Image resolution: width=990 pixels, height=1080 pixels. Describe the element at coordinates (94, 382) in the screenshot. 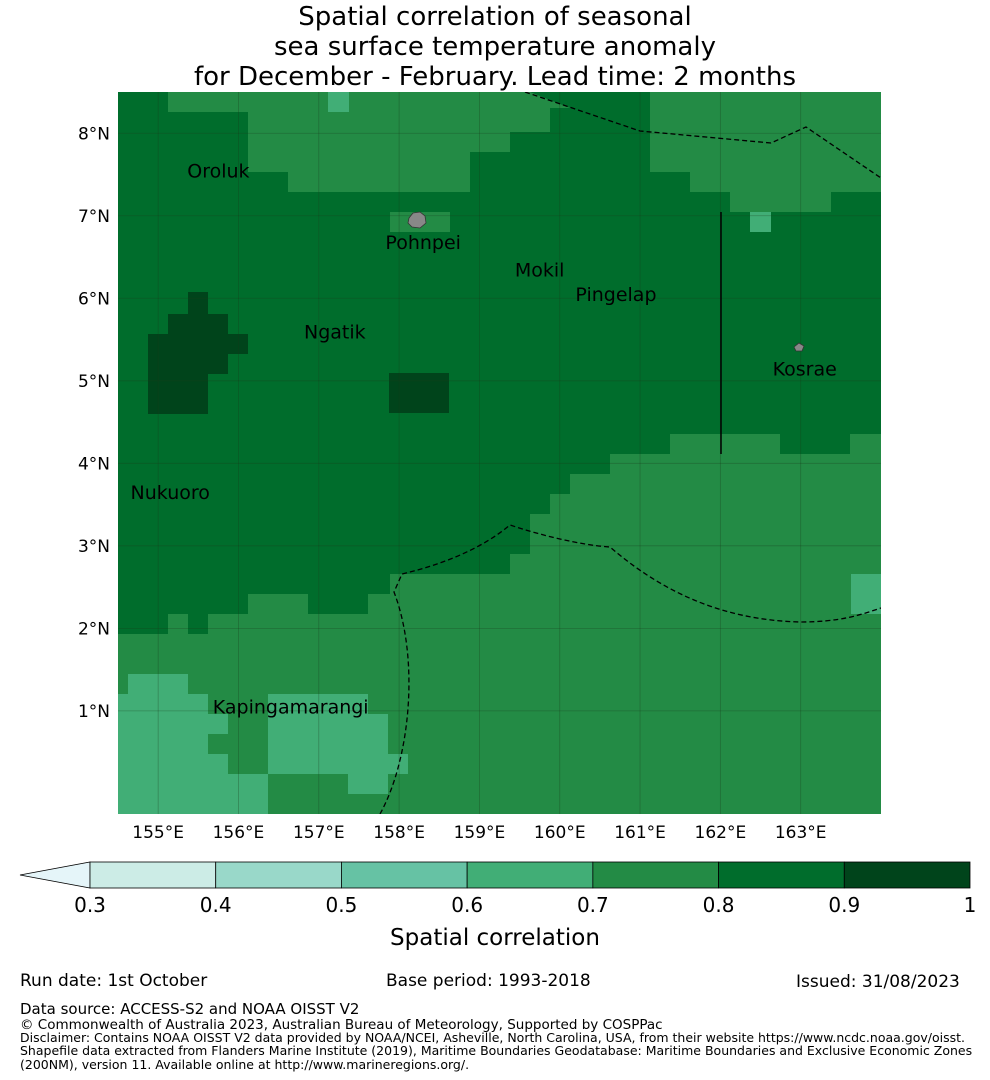

I see `y-tick-label-4: 5°N` at that location.